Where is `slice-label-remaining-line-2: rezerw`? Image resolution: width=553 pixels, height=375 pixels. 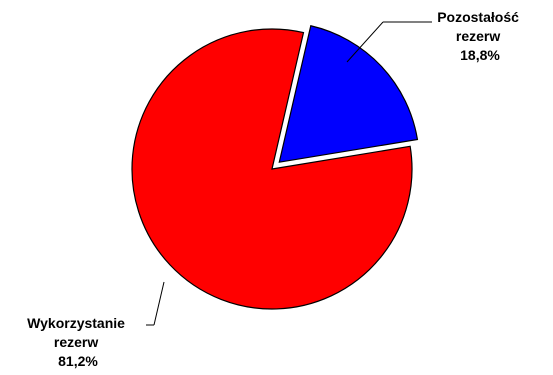
slice-label-remaining-line-2: rezerw is located at coordinates (478, 36).